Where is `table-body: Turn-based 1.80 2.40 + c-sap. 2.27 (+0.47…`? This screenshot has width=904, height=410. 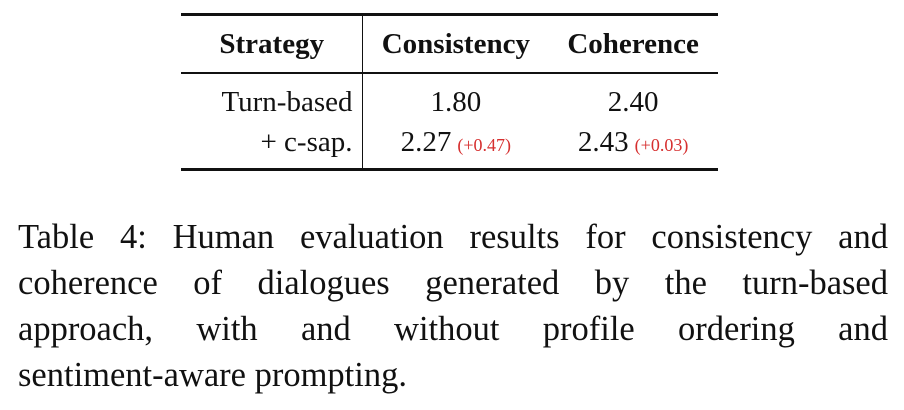 table-body: Turn-based 1.80 2.40 + c-sap. 2.27 (+0.47… is located at coordinates (449, 121).